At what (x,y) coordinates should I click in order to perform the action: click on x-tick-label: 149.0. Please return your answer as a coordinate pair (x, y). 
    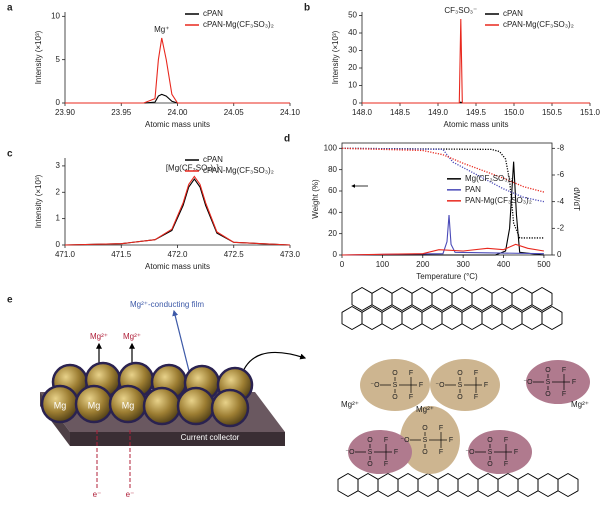
    Looking at the image, I should click on (438, 112).